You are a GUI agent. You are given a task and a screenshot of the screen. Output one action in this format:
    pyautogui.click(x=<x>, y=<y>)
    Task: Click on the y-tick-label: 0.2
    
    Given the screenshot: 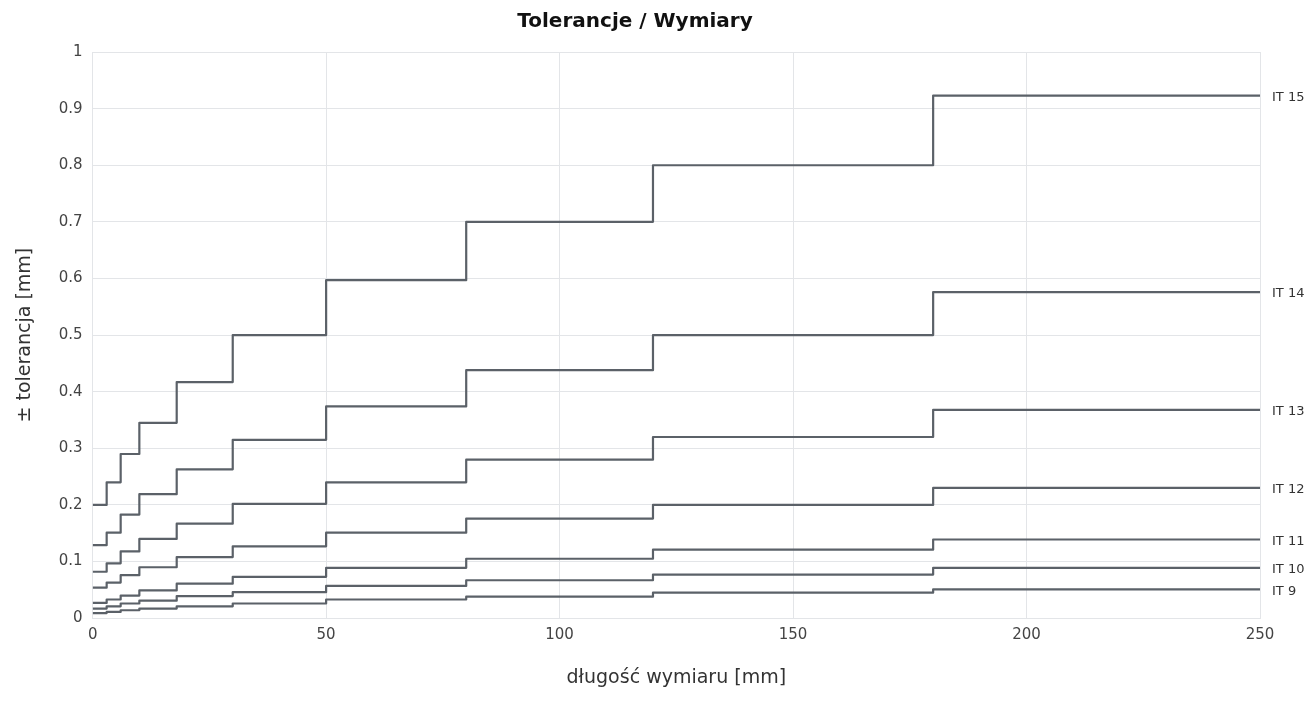 What is the action you would take?
    pyautogui.click(x=70, y=503)
    